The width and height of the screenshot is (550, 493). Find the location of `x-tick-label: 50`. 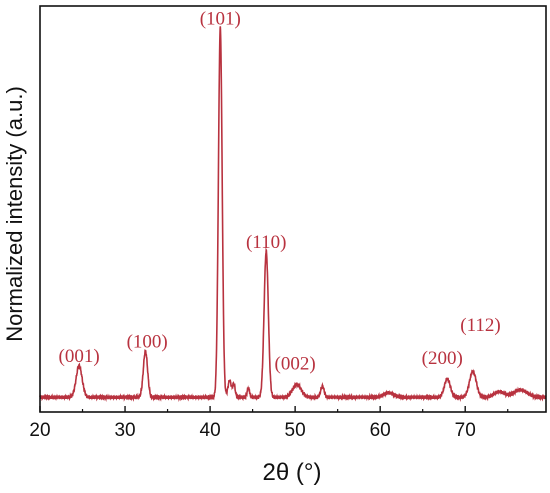

x-tick-label: 50 is located at coordinates (295, 430).